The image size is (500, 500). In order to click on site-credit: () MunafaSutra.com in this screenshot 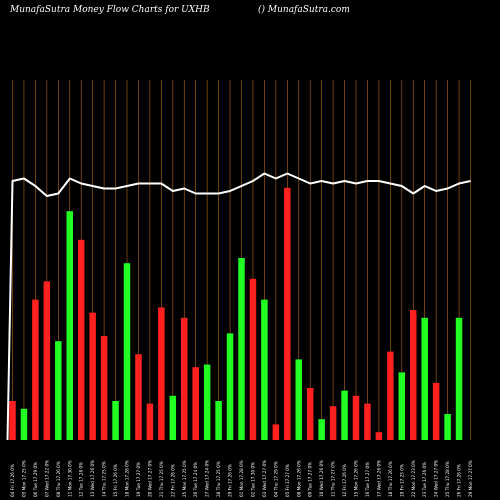, I will do `click(304, 9)`.